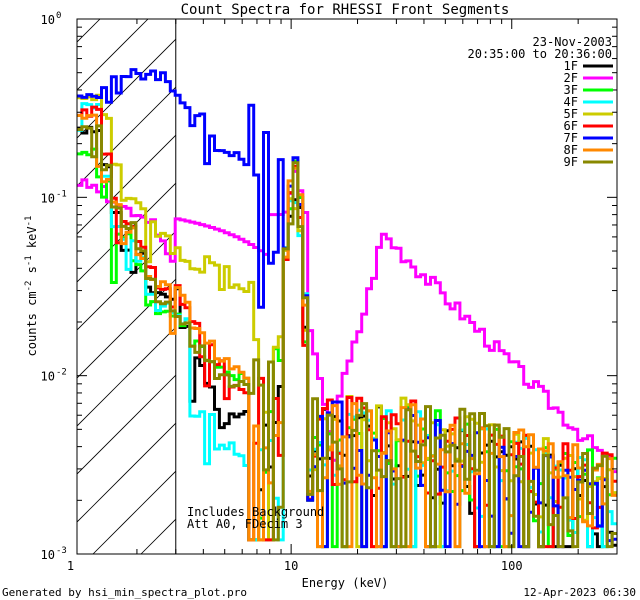 The image size is (640, 600). I want to click on y-tick-exponent: 0, so click(58, 16).